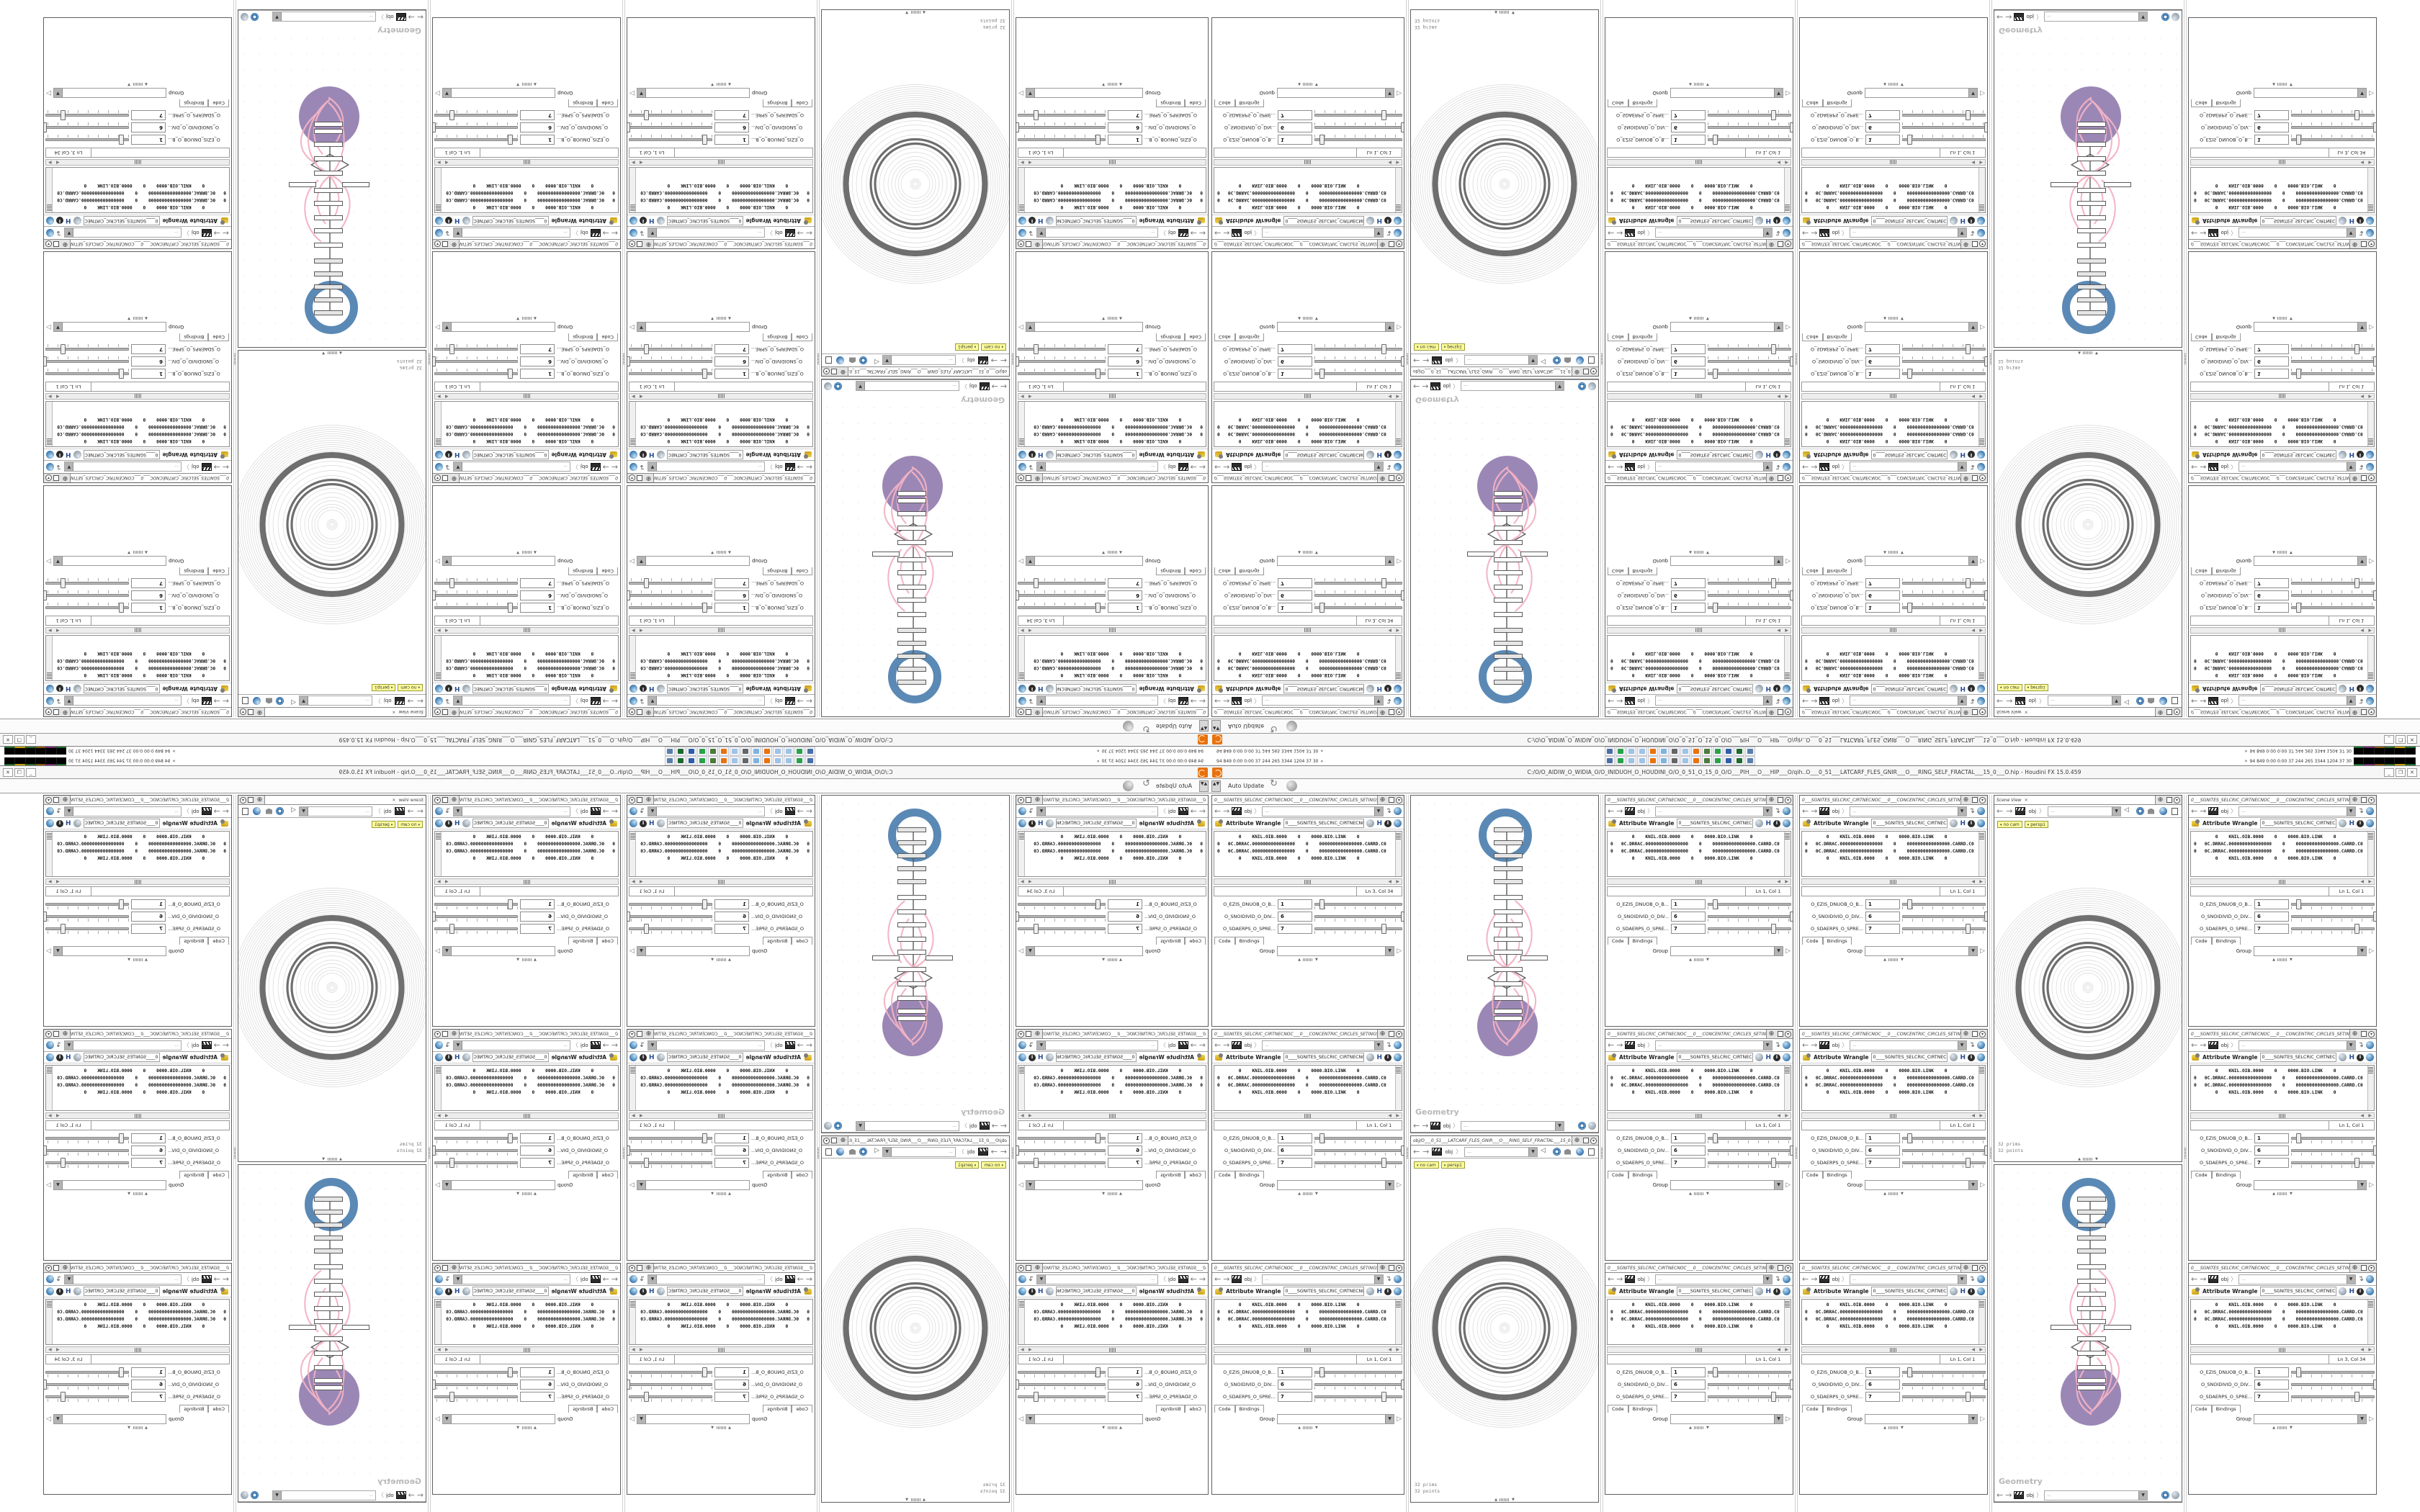 The image size is (2420, 1512). I want to click on info-icon: i, so click(643, 221).